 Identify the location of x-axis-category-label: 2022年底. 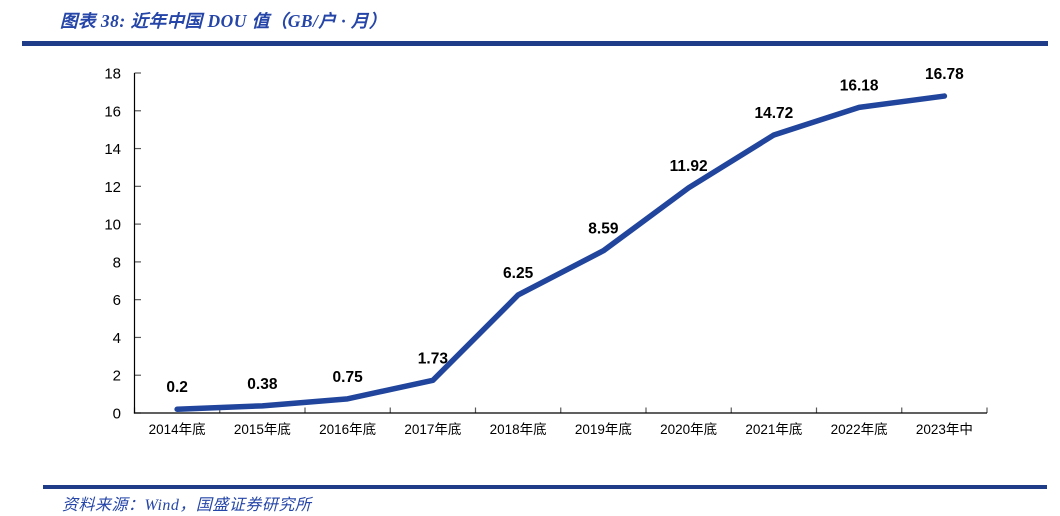
(859, 429).